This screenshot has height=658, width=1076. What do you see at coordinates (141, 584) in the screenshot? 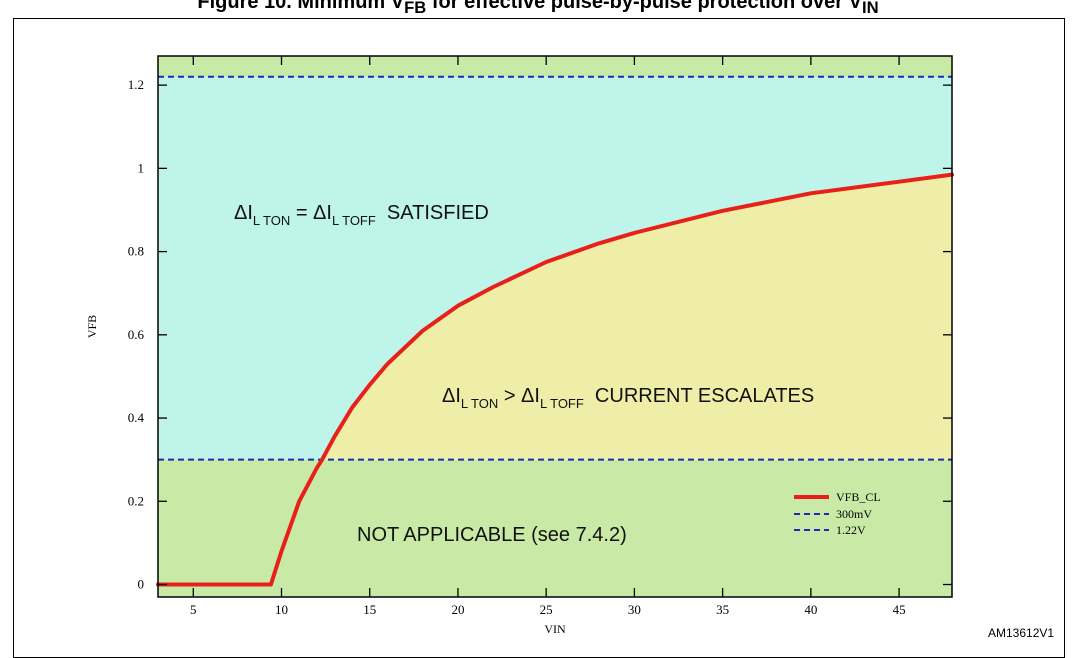
I see `y-tick-label: 0` at bounding box center [141, 584].